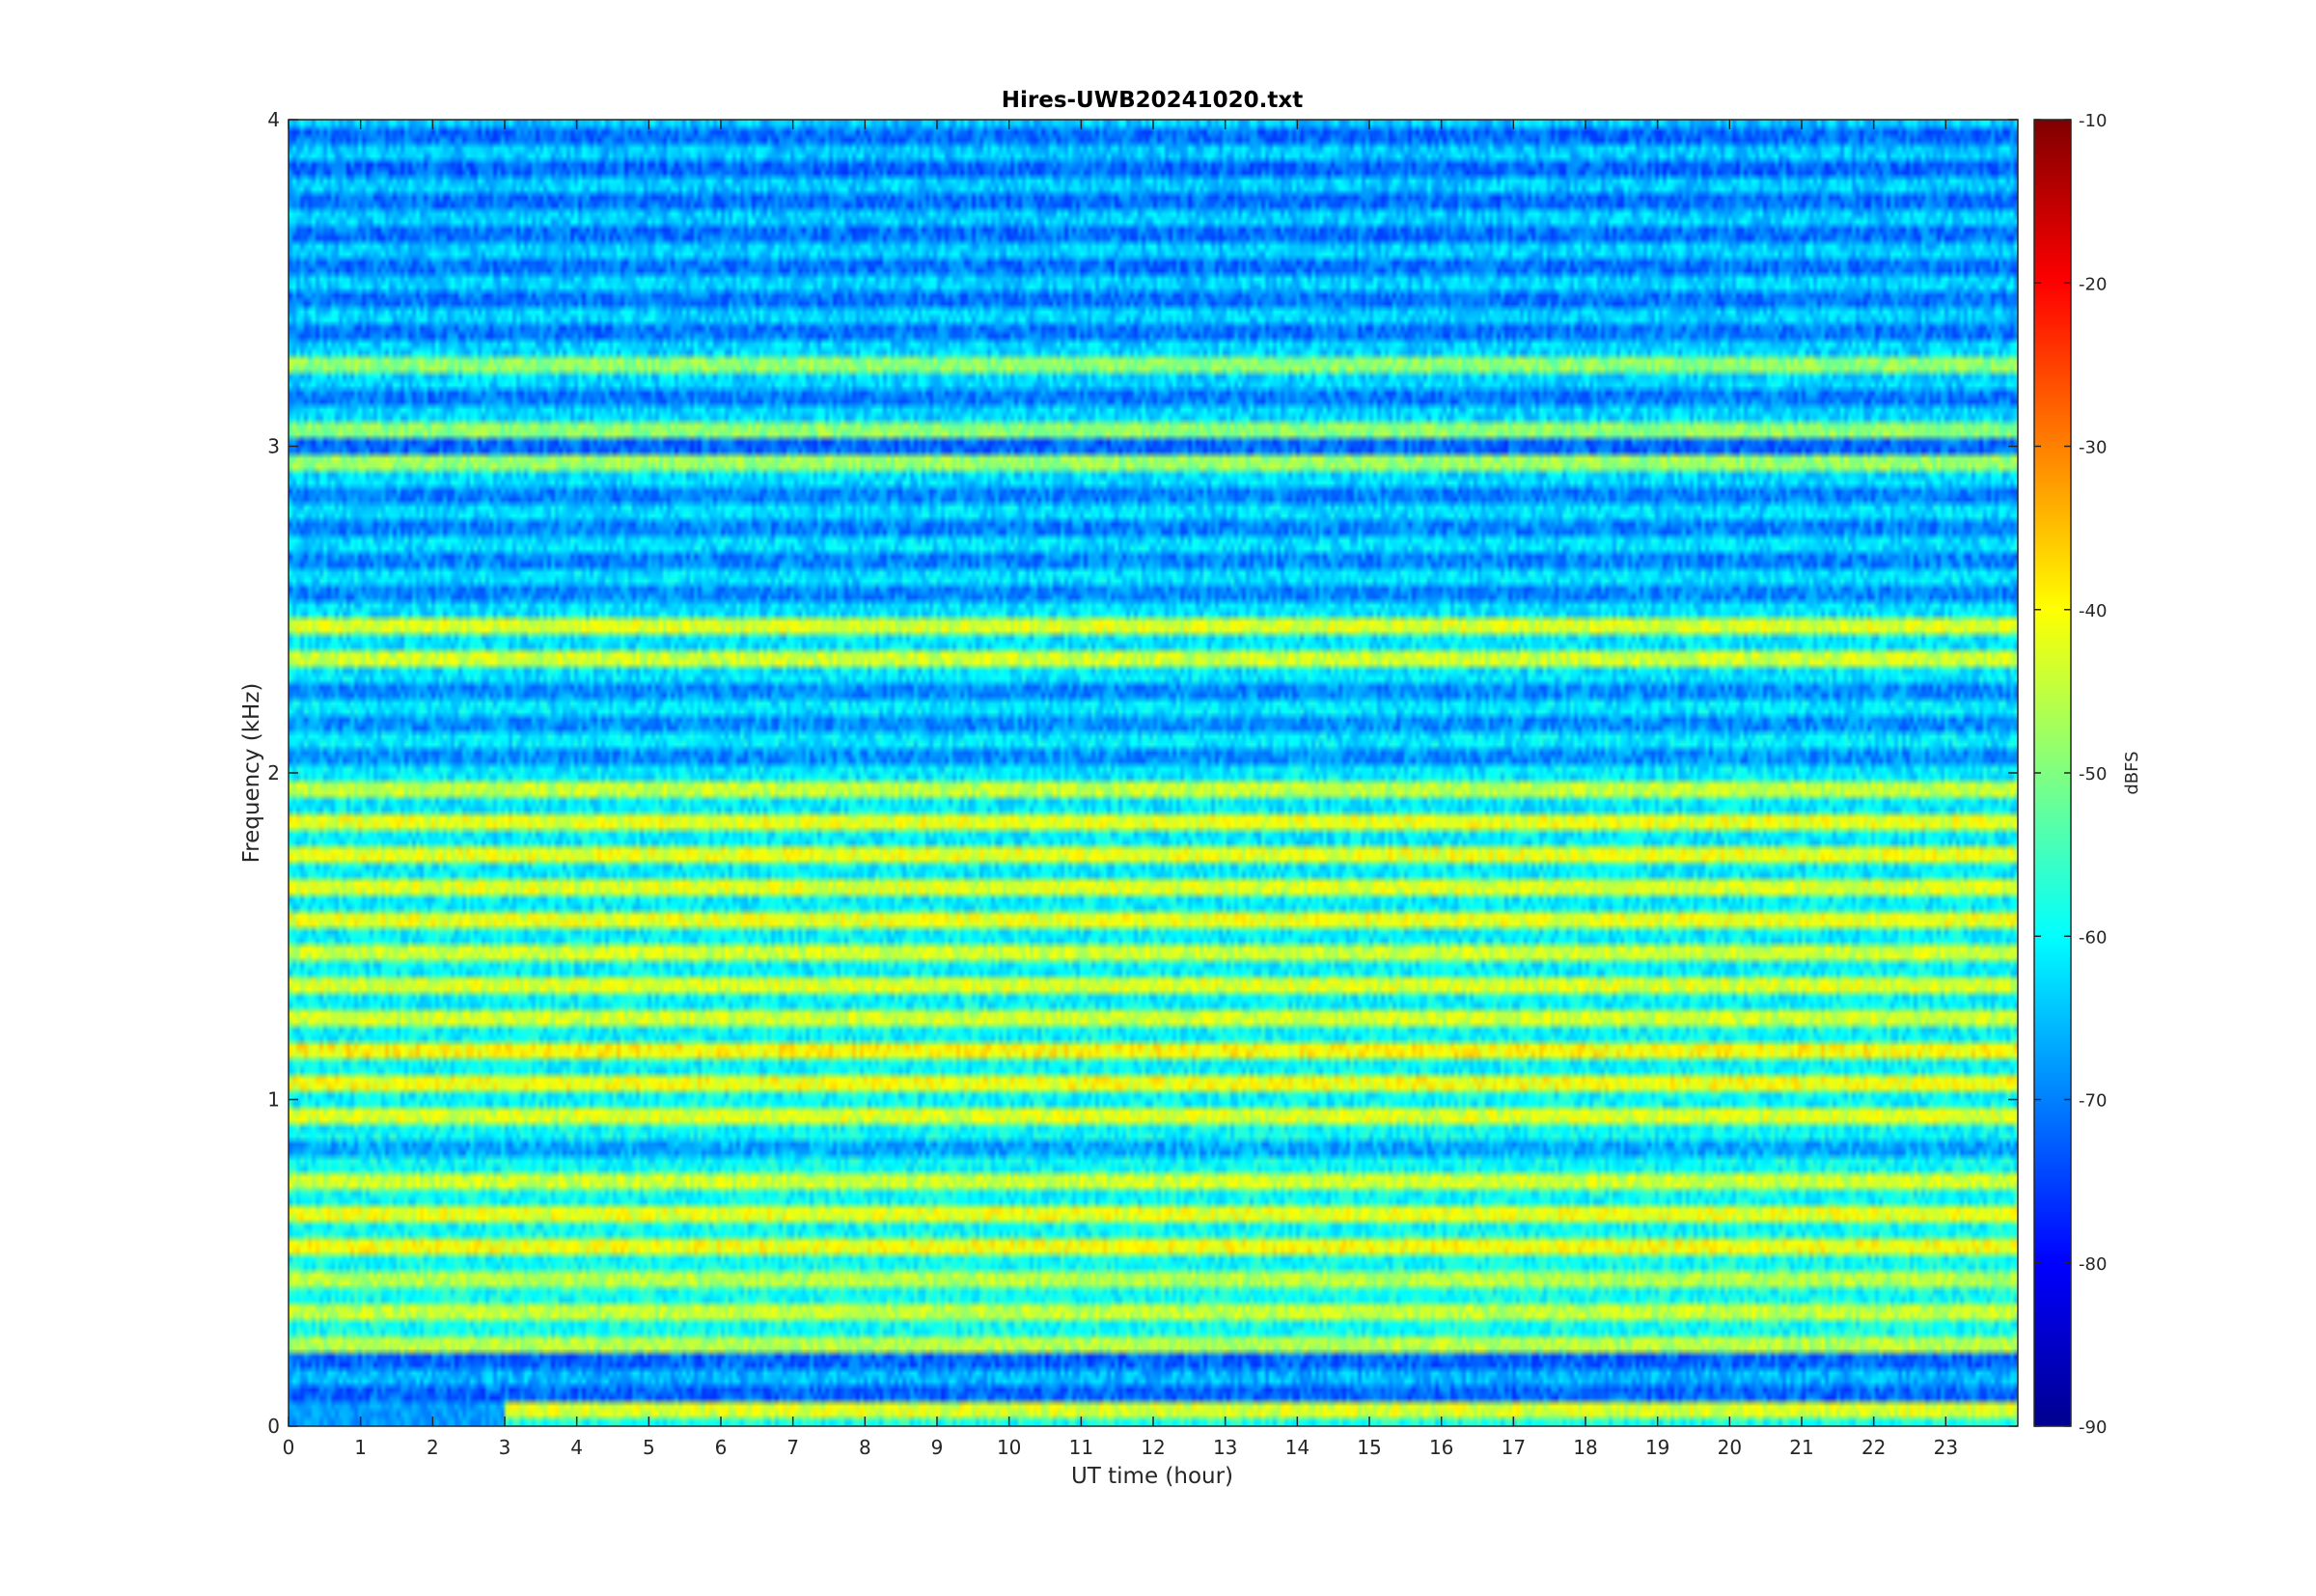  I want to click on x-tick-label: 14, so click(1297, 1448).